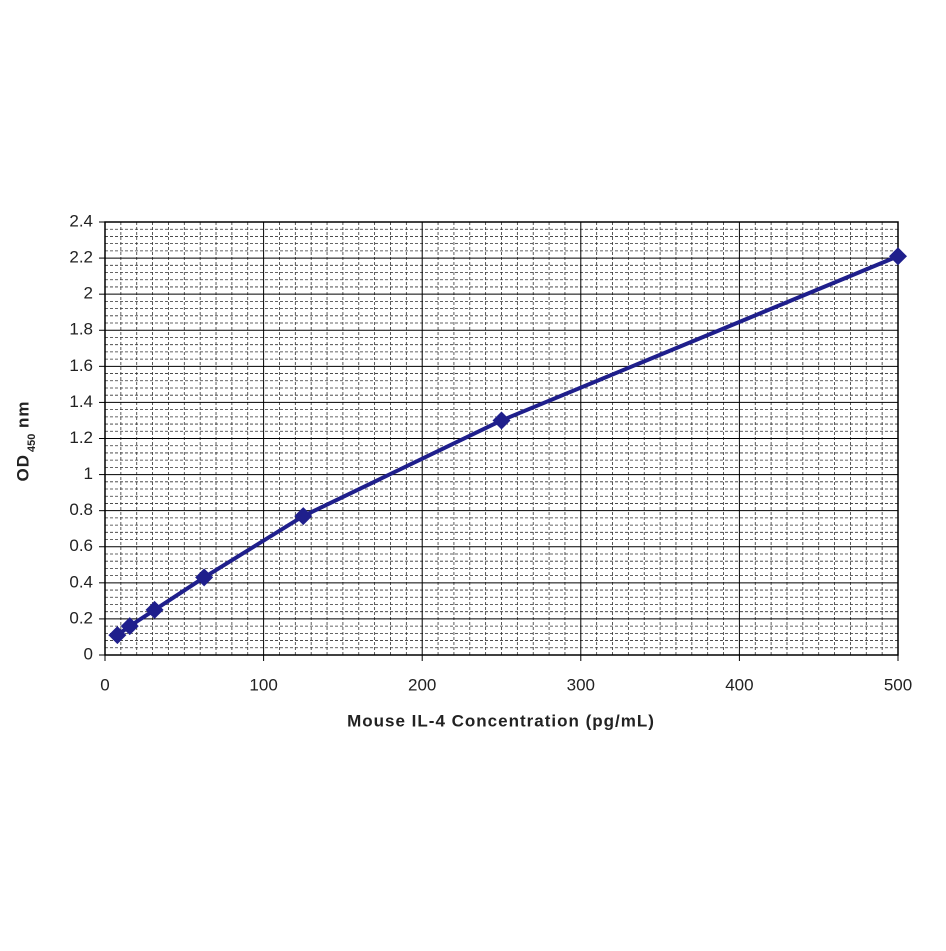  What do you see at coordinates (81, 220) in the screenshot?
I see `y-tick-label: 2.4` at bounding box center [81, 220].